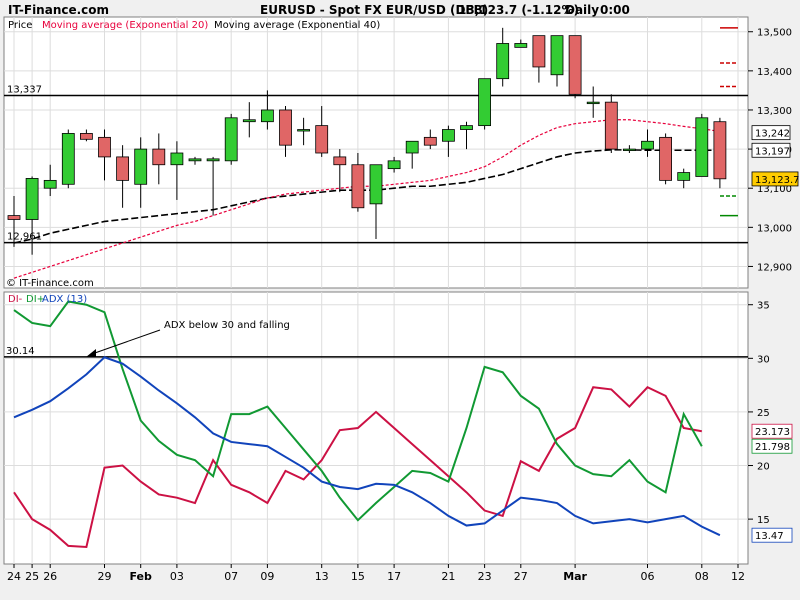  Describe the element at coordinates (91, 353) in the screenshot. I see `annotation-arrowhead` at that location.